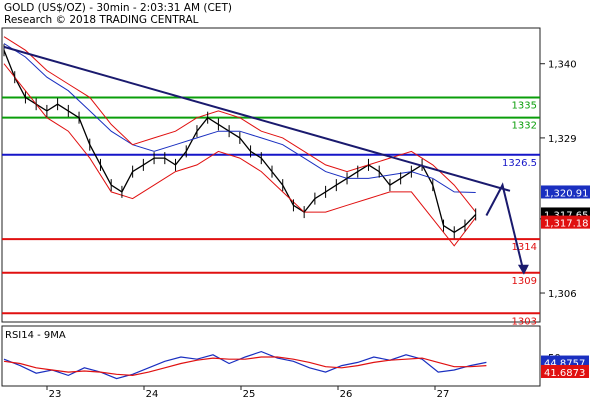  Describe the element at coordinates (346, 394) in the screenshot. I see `x-tick-label-3: 26` at that location.